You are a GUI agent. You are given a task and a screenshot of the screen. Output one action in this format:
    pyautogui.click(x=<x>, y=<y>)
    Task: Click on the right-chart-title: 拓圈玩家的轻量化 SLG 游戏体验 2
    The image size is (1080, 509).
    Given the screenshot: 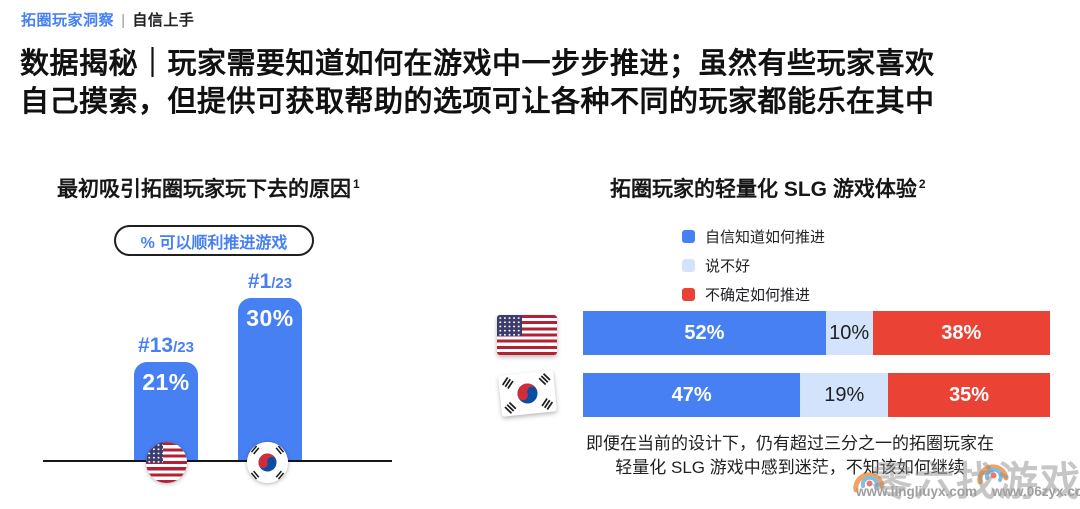 What is the action you would take?
    pyautogui.click(x=768, y=188)
    